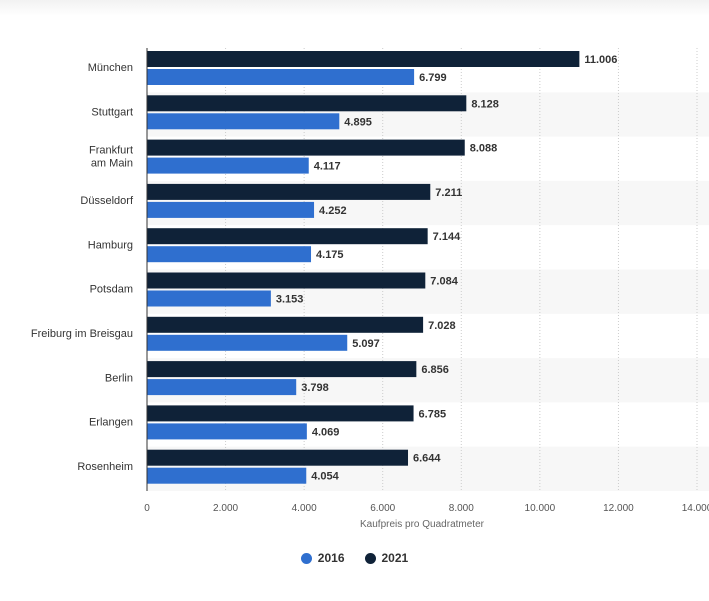  I want to click on x-tick-label: 4.000, so click(304, 508).